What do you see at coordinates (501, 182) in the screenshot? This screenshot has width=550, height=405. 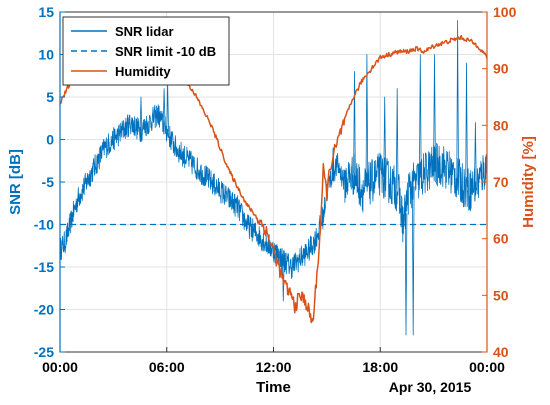 I see `y-right-tick-label: 70` at bounding box center [501, 182].